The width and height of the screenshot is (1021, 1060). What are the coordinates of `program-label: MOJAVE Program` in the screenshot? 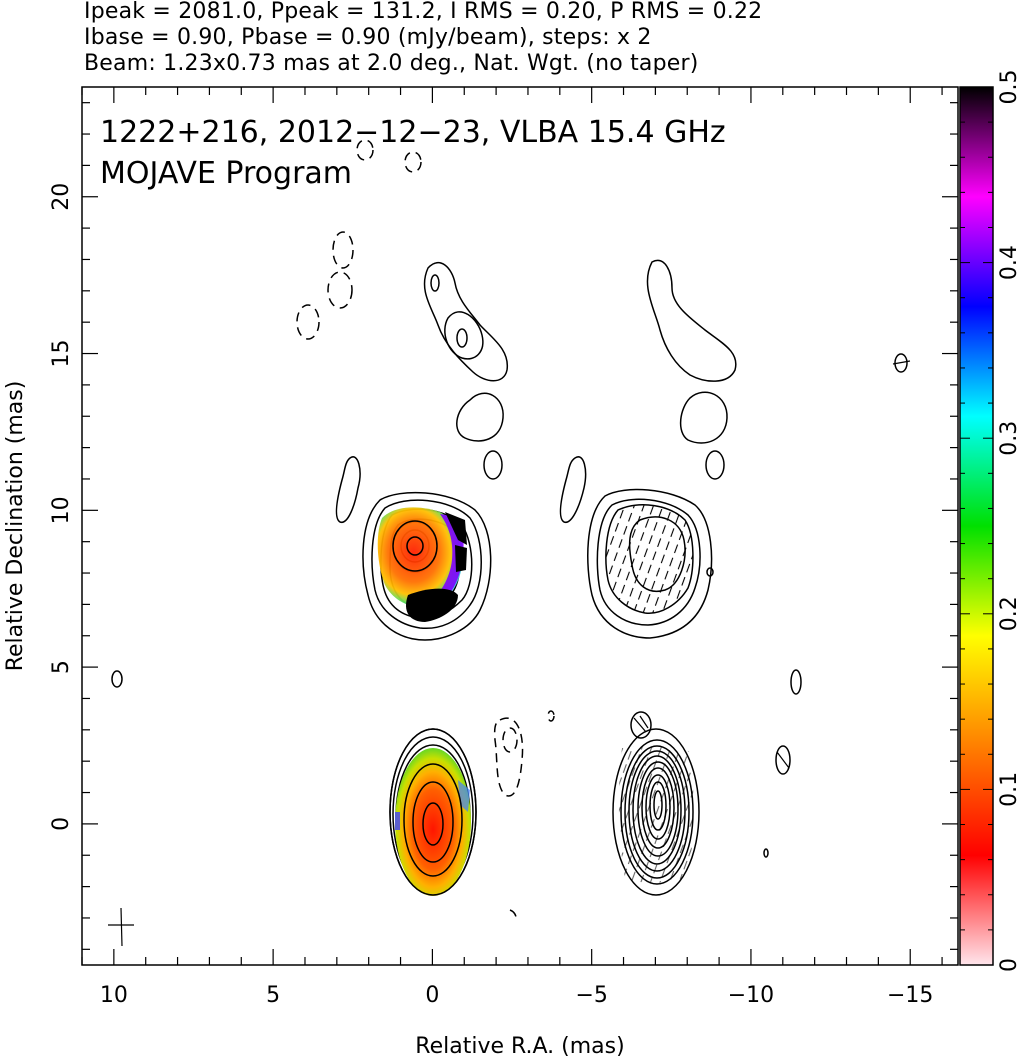 It's located at (226, 173).